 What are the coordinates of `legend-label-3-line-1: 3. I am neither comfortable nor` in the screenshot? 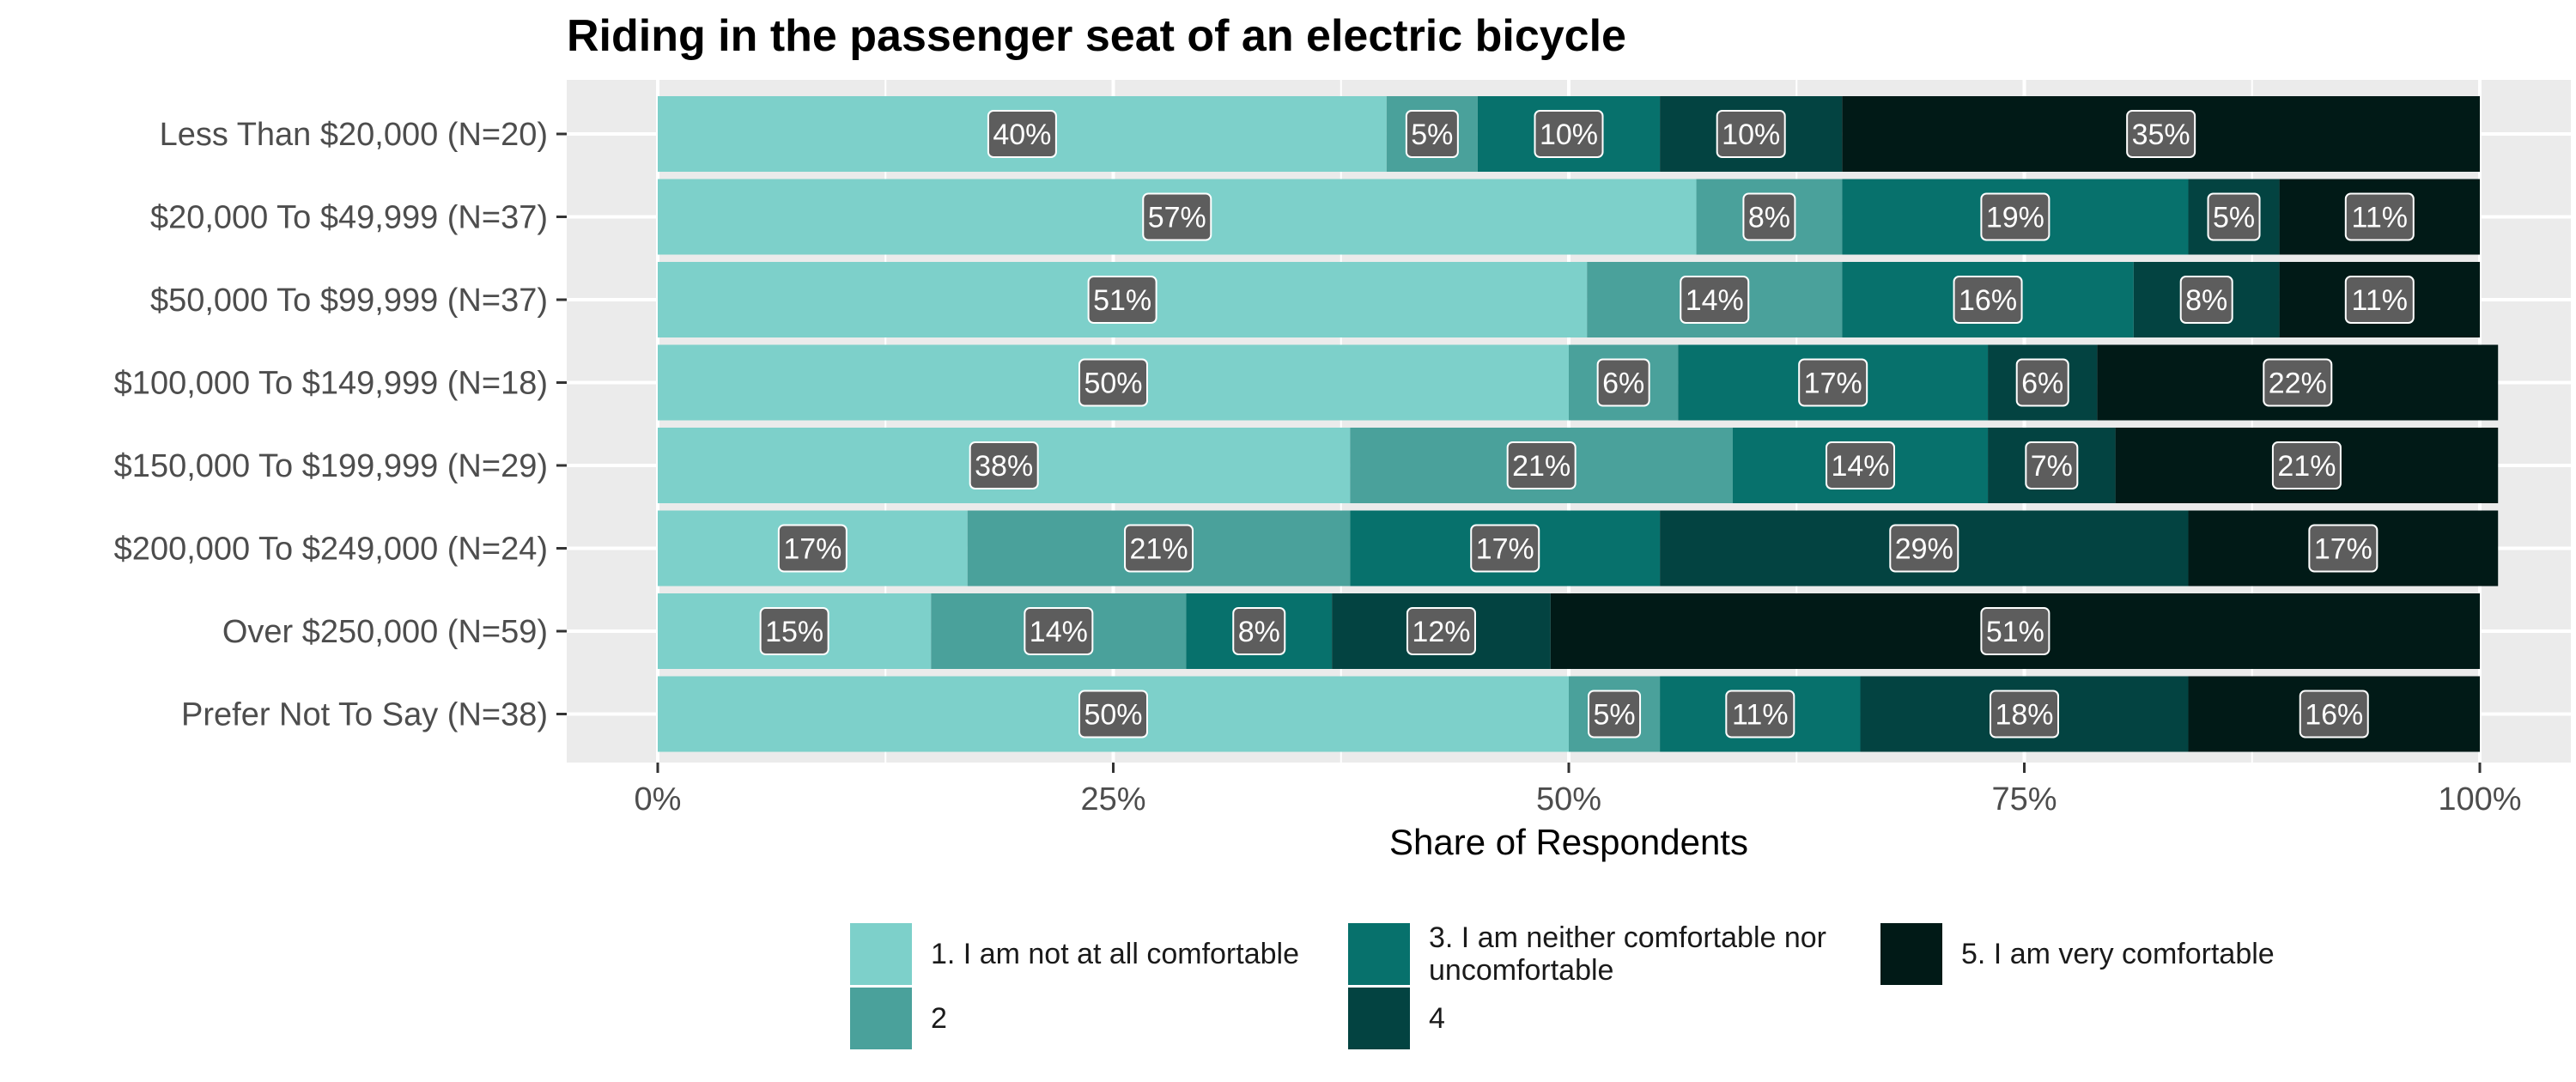 It's located at (1628, 938).